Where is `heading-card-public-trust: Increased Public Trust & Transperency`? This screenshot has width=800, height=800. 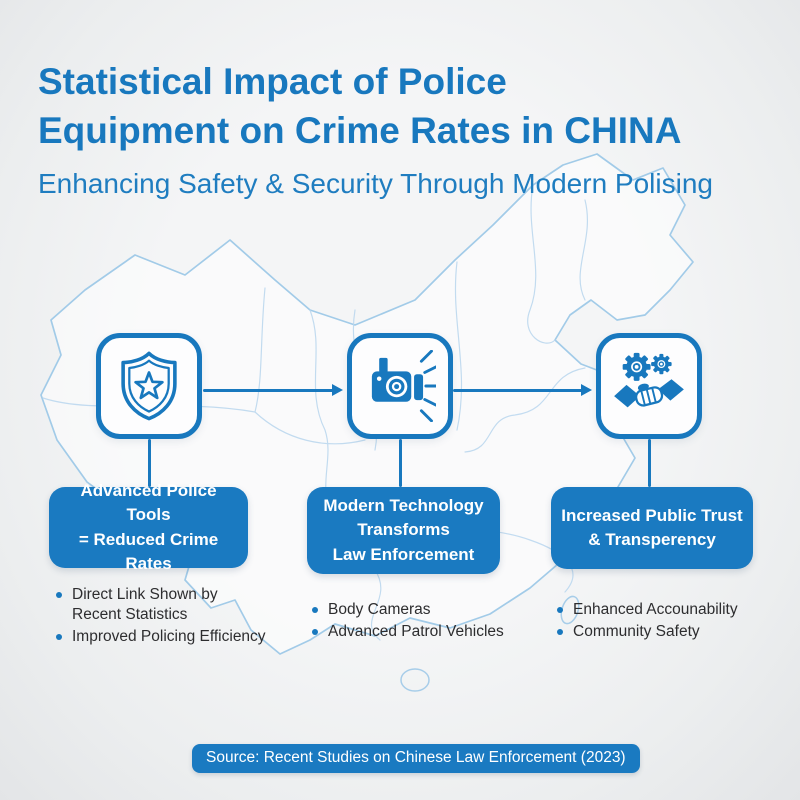
heading-card-public-trust: Increased Public Trust & Transperency is located at coordinates (652, 528).